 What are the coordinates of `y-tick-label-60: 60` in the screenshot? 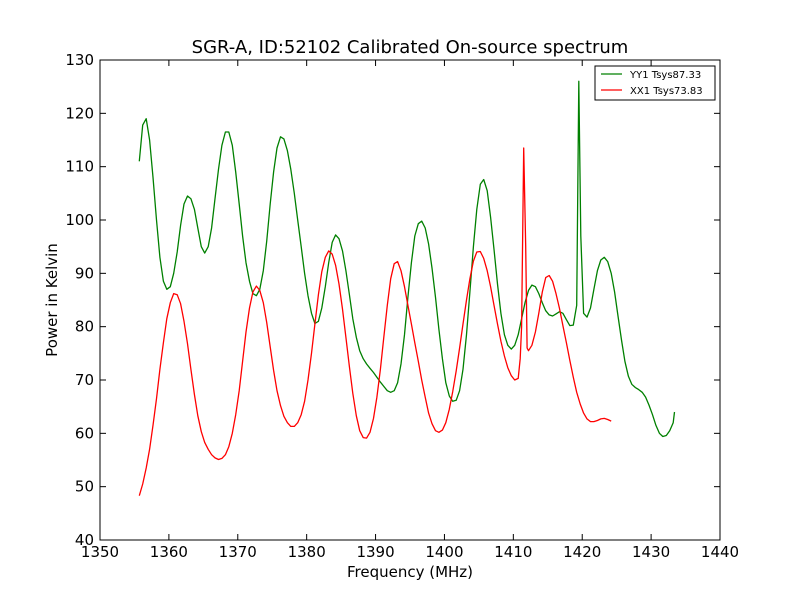 It's located at (84, 433).